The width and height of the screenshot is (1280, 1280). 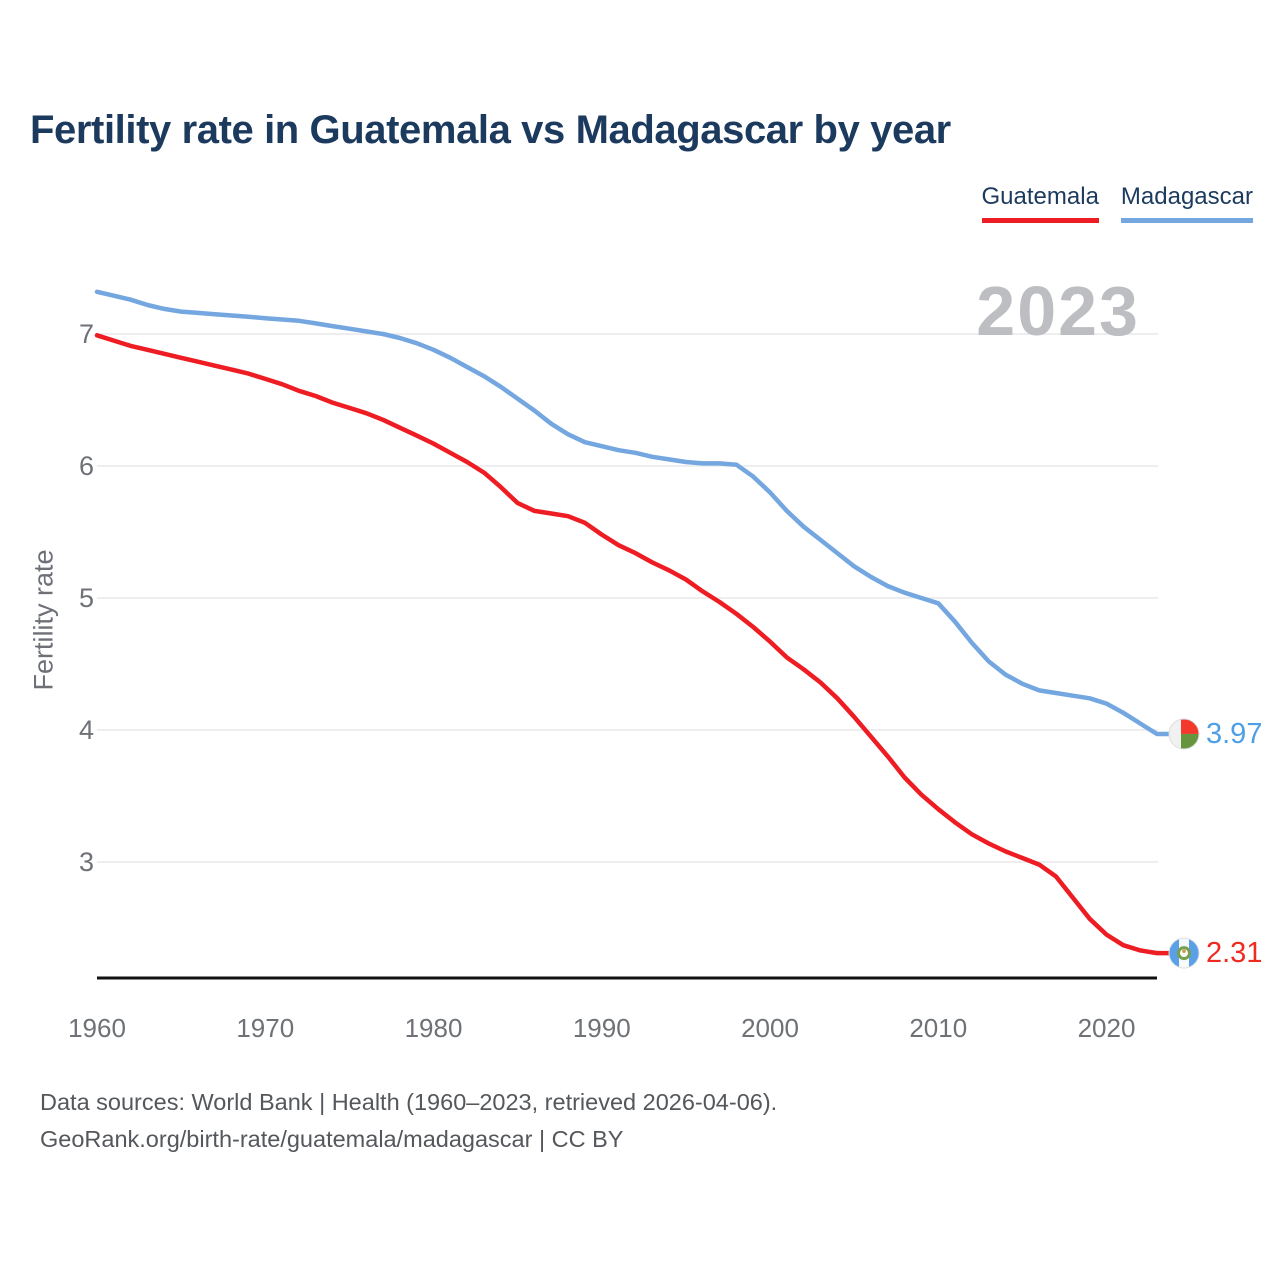 What do you see at coordinates (602, 1028) in the screenshot?
I see `x-tick-label-1990: 1990` at bounding box center [602, 1028].